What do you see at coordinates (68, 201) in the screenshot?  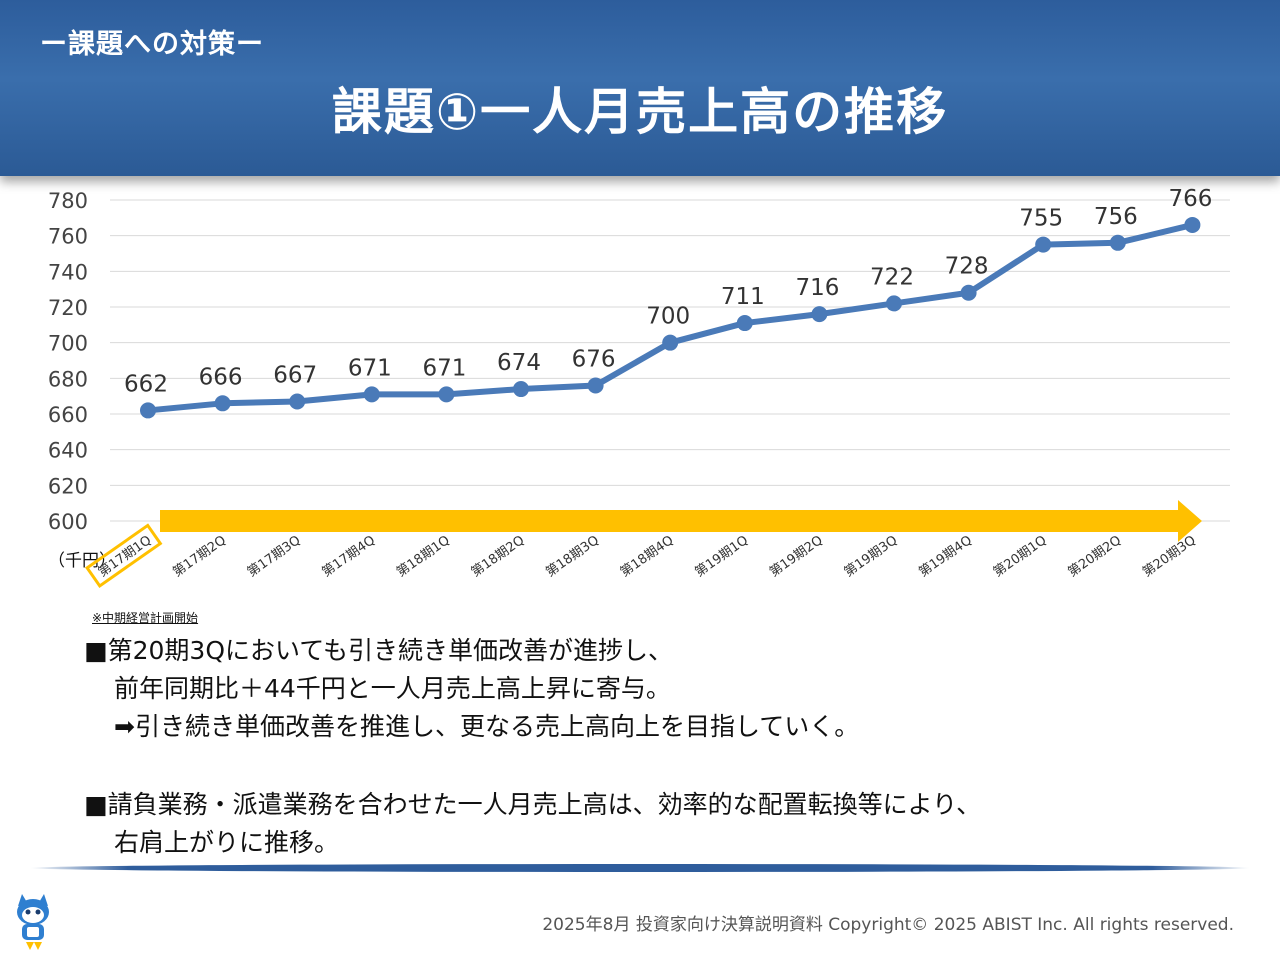 I see `y-tick-label: 780` at bounding box center [68, 201].